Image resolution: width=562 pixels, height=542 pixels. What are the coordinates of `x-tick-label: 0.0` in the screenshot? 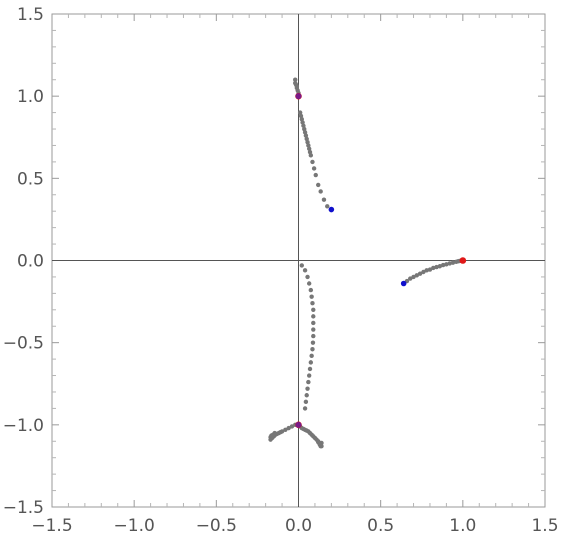 It's located at (298, 526).